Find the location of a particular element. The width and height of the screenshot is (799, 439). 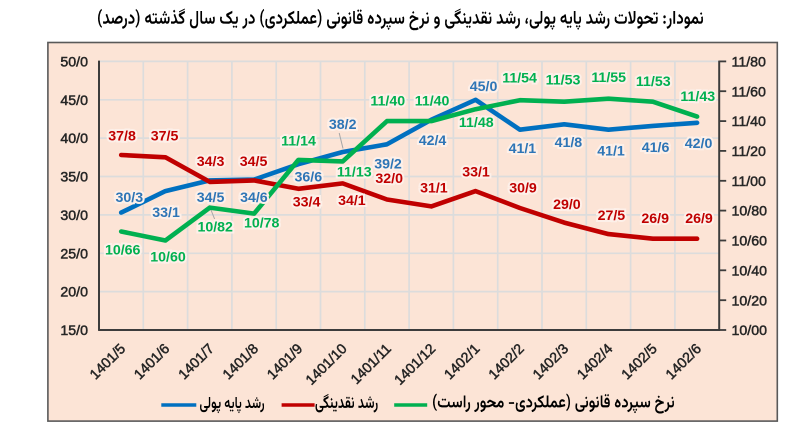

svg-text: 34/1 is located at coordinates (352, 201).